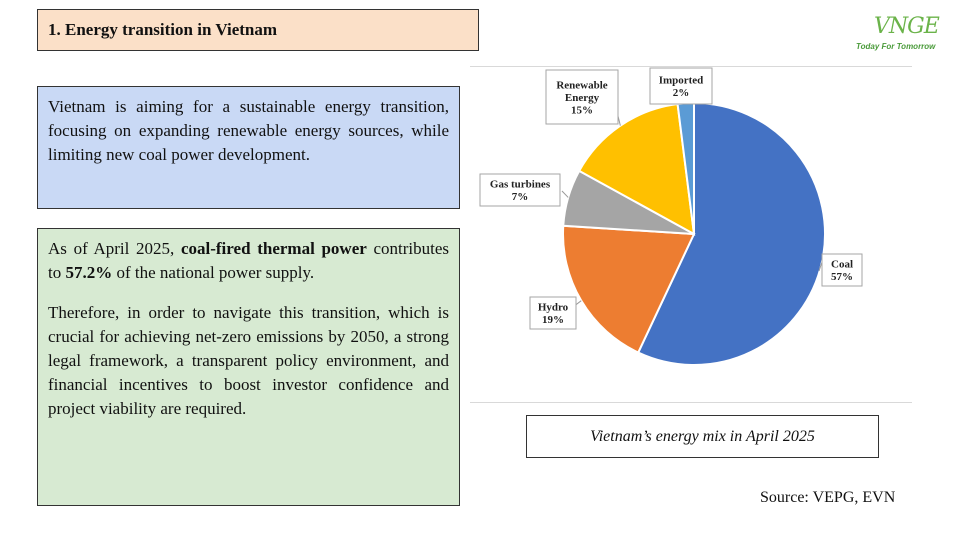 This screenshot has height=540, width=960. Describe the element at coordinates (258, 30) in the screenshot. I see `slide-title: 1. Energy transition in Vietnam` at that location.